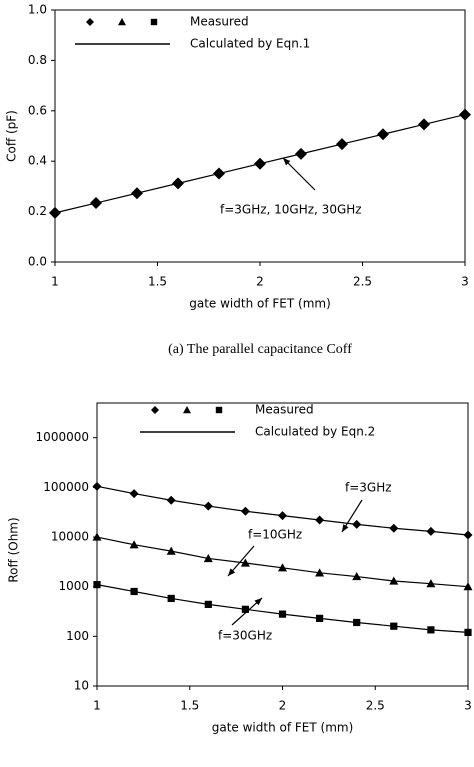 The height and width of the screenshot is (767, 474). I want to click on y-tick-label: 100000, so click(66, 487).